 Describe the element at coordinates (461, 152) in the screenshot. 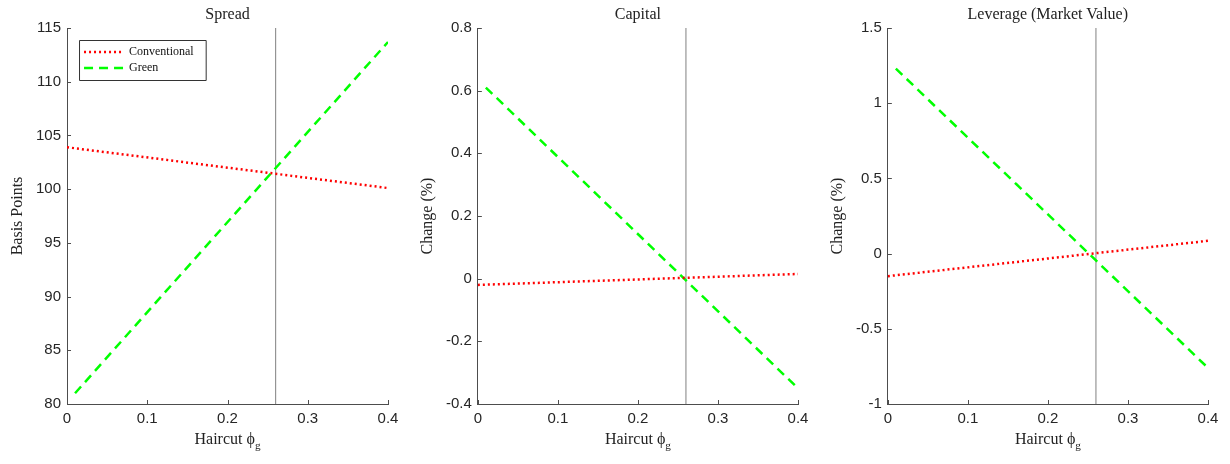

I see `y-tick-label: 0.4` at that location.